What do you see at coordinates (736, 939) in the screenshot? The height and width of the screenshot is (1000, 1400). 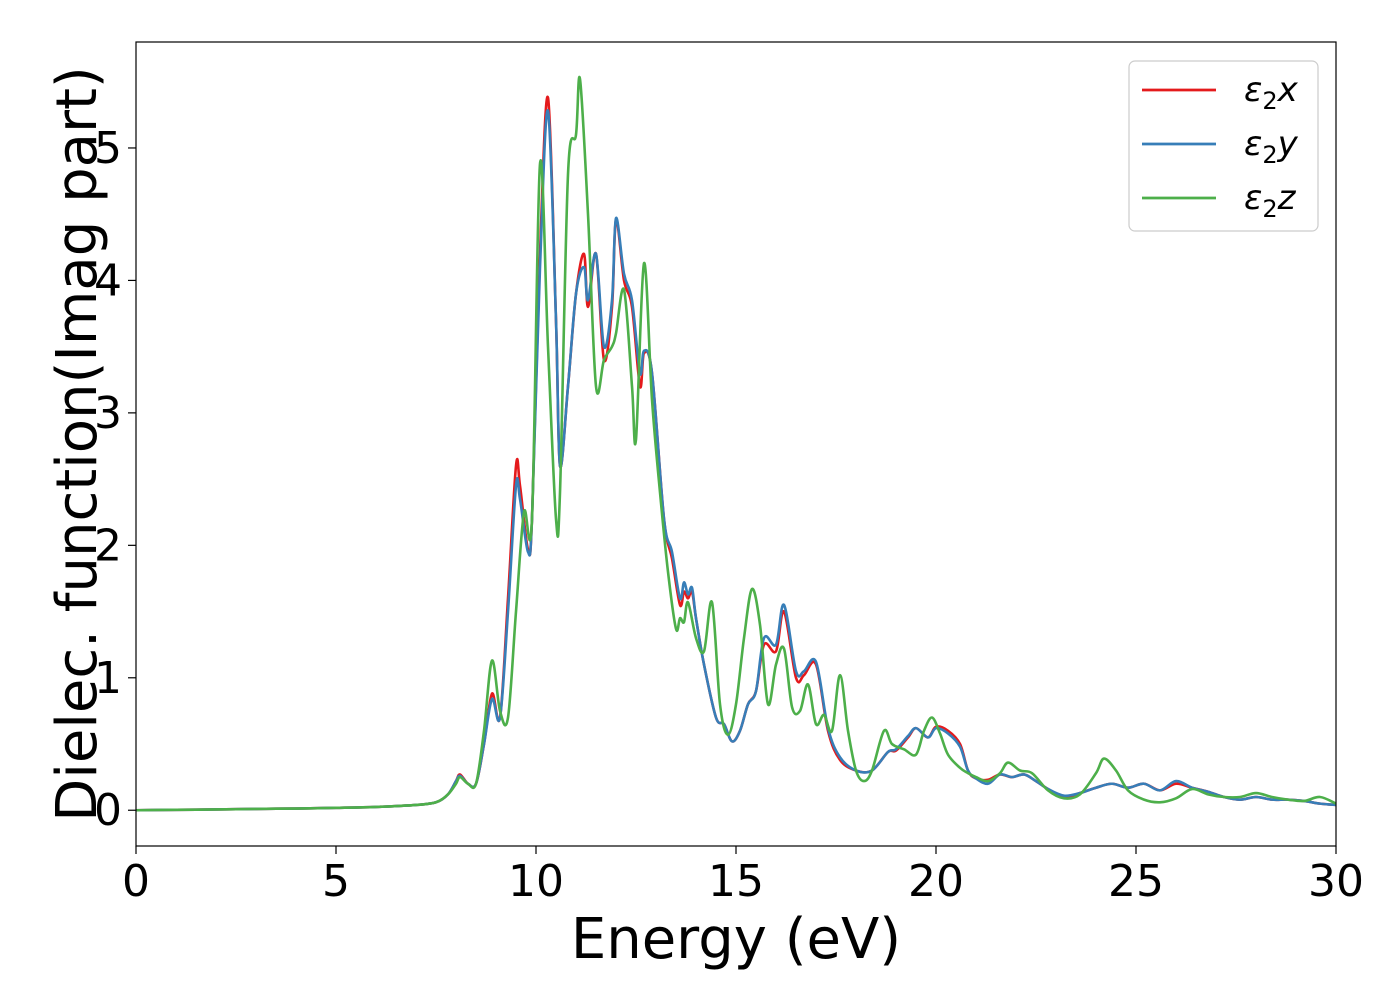 I see `x-axis-label: Energy (eV)` at bounding box center [736, 939].